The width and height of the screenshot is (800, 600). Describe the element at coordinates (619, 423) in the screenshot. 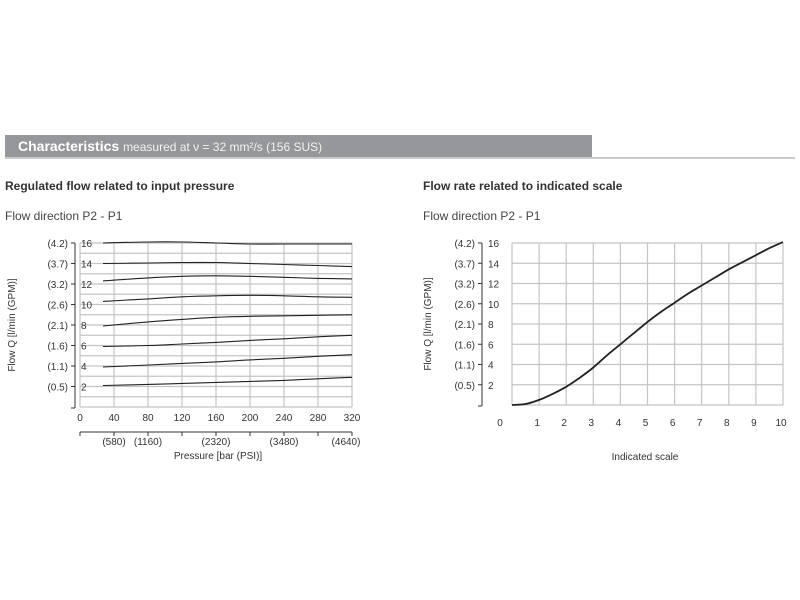

I see `x-tick-label: 4` at that location.